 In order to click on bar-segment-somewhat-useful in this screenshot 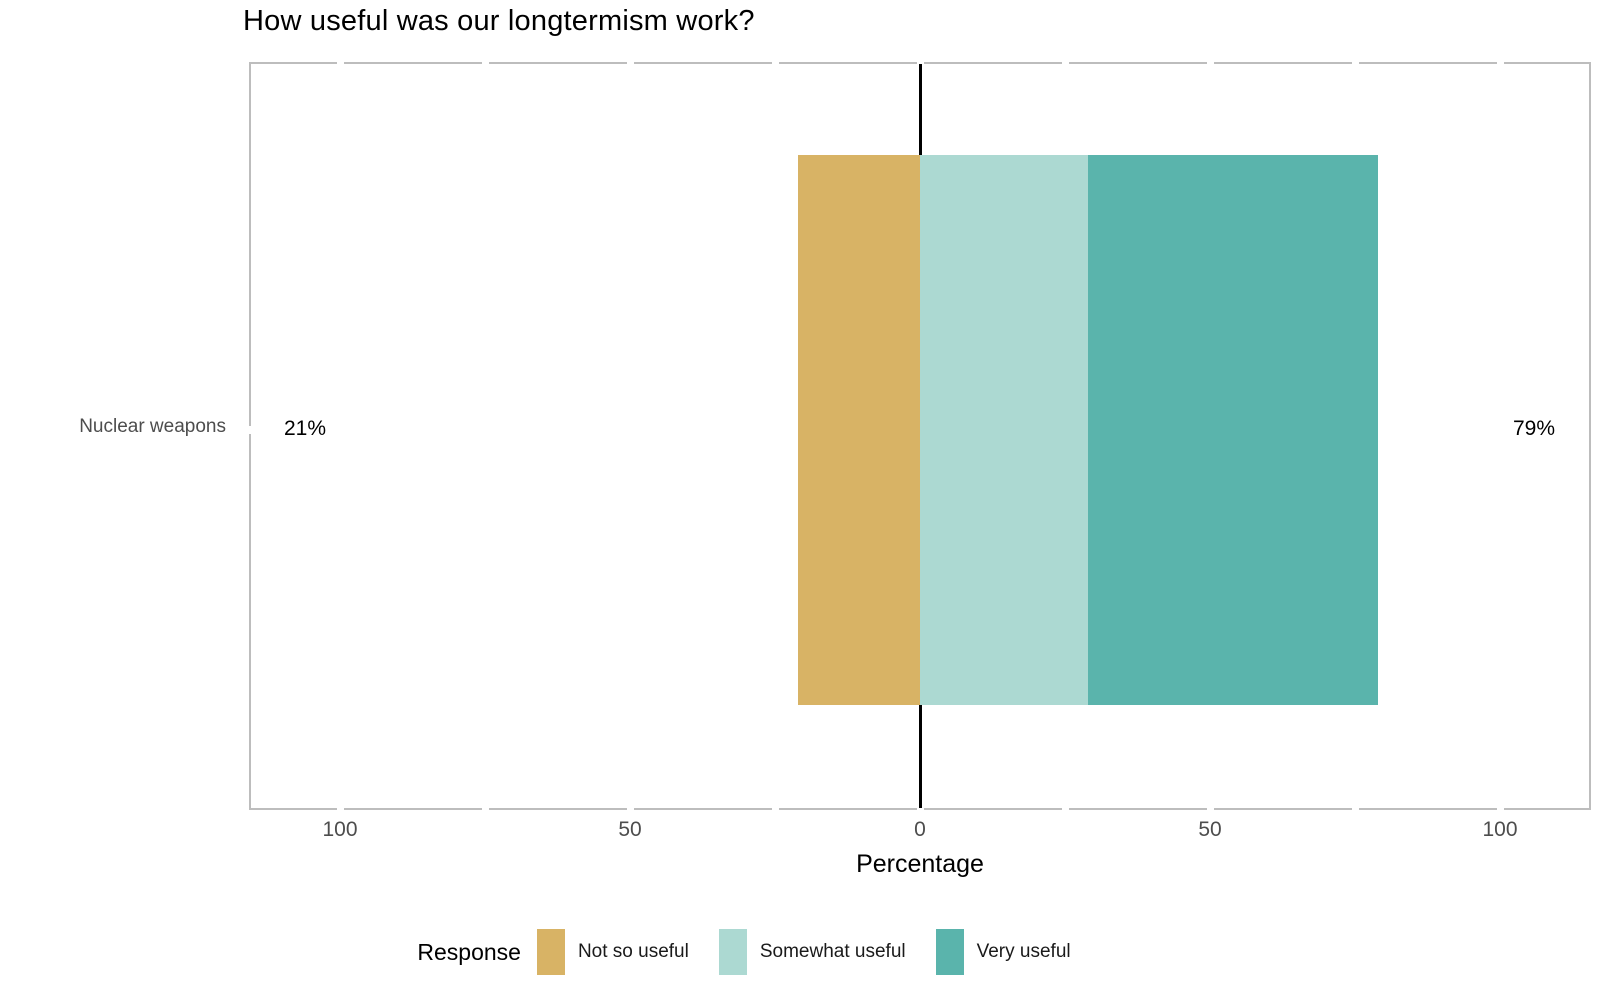, I will do `click(1004, 430)`.